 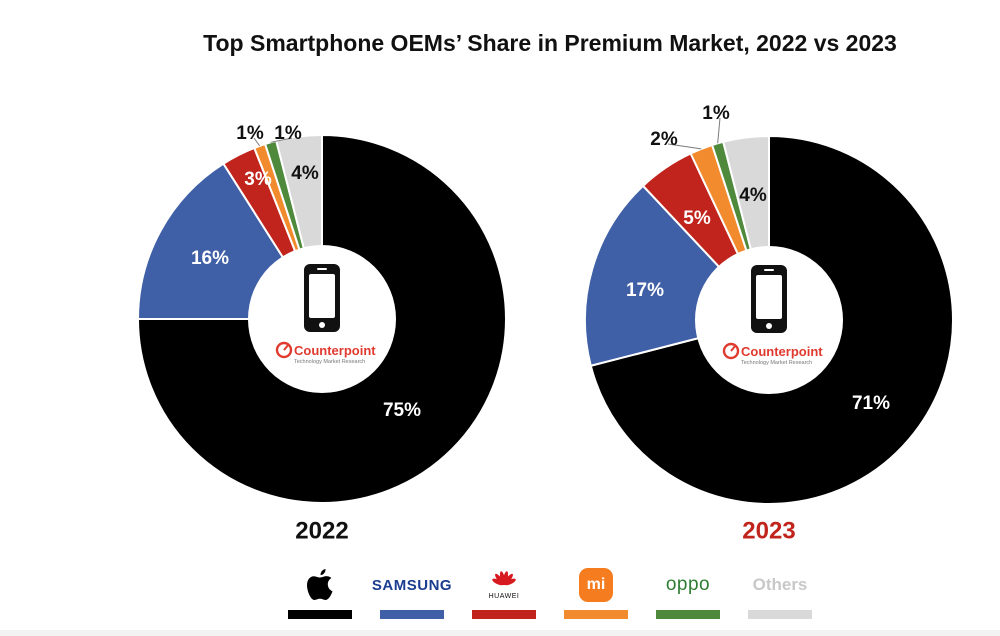 I want to click on legend-item-huawei: HUAWEI, so click(x=504, y=593).